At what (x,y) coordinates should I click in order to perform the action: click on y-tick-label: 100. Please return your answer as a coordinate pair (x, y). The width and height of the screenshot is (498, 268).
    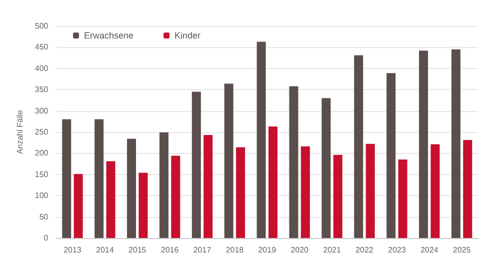
    Looking at the image, I should click on (41, 195).